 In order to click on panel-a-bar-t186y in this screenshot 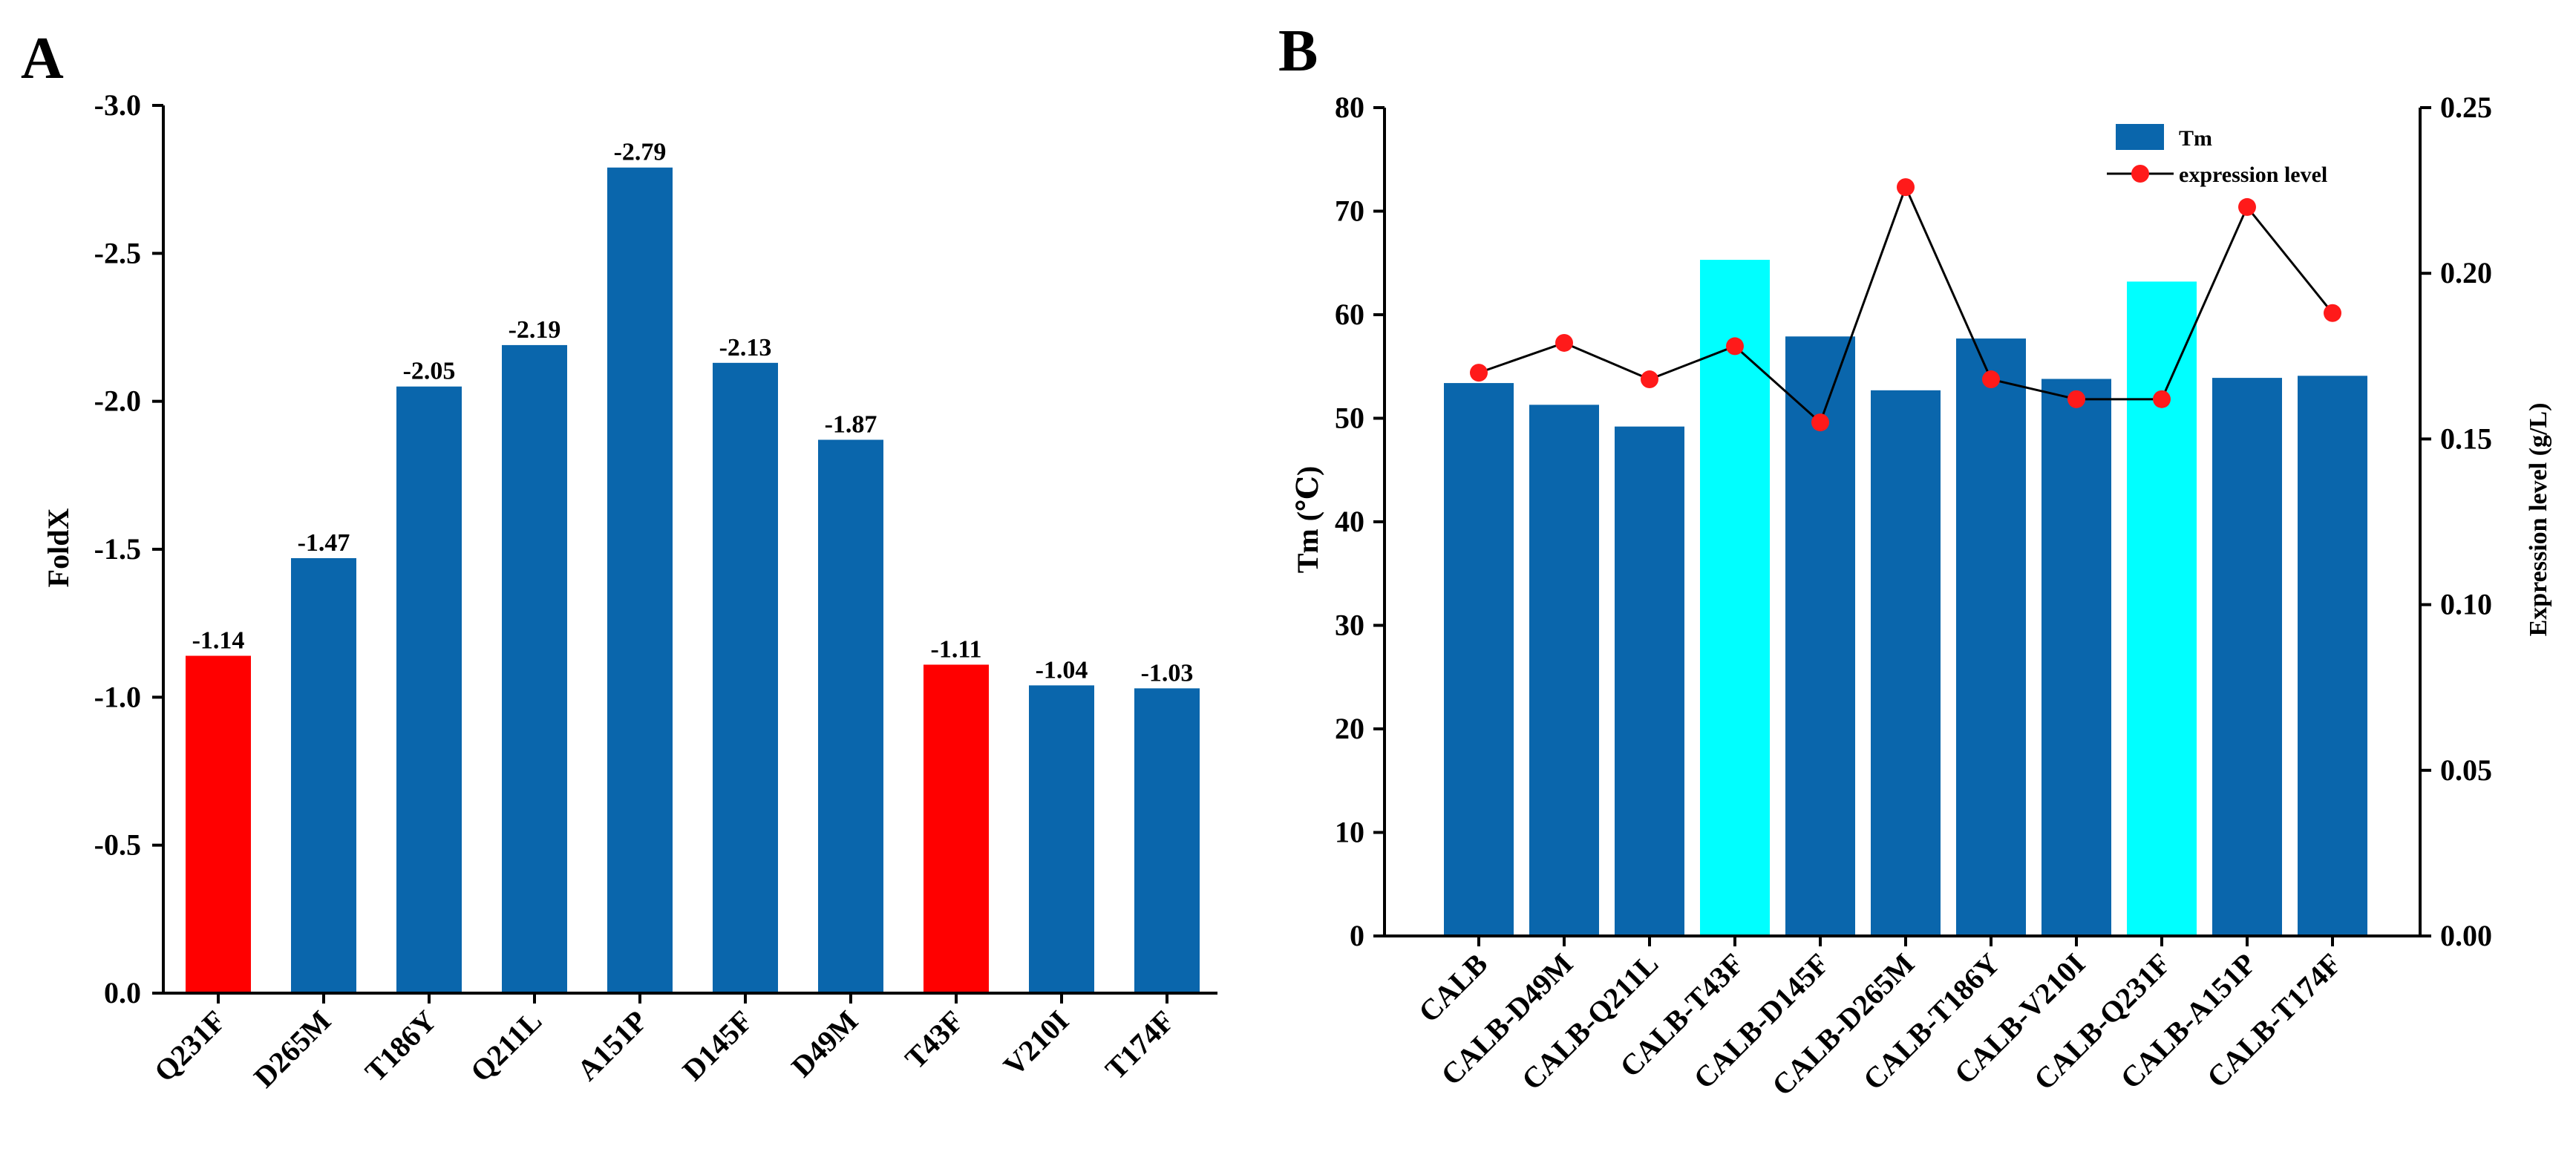, I will do `click(429, 689)`.